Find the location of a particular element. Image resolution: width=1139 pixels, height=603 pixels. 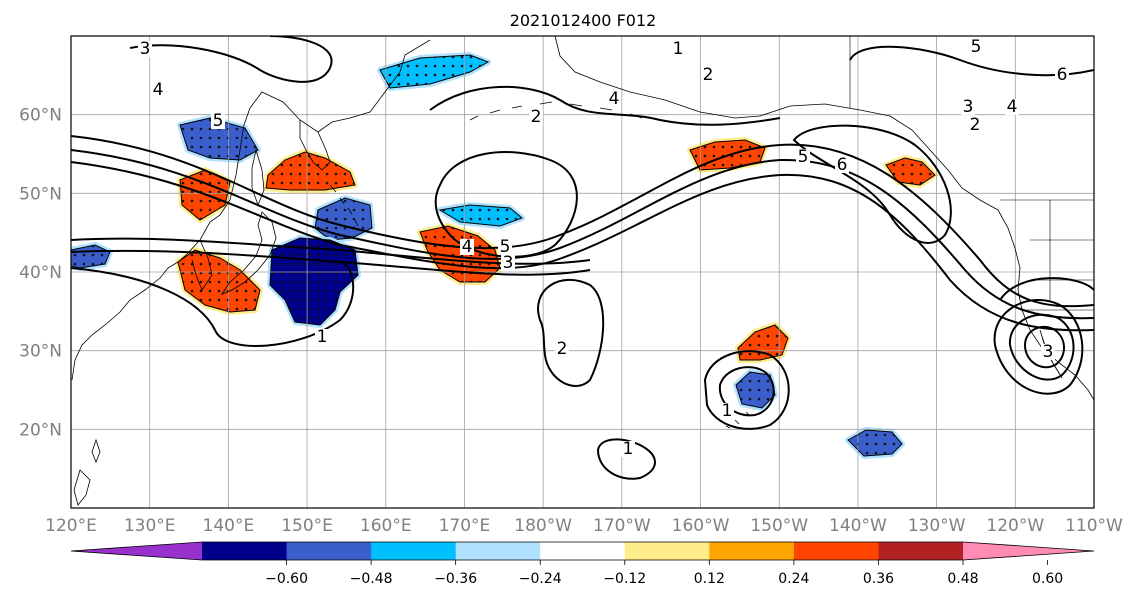

japan-coastline is located at coordinates (248, 253).